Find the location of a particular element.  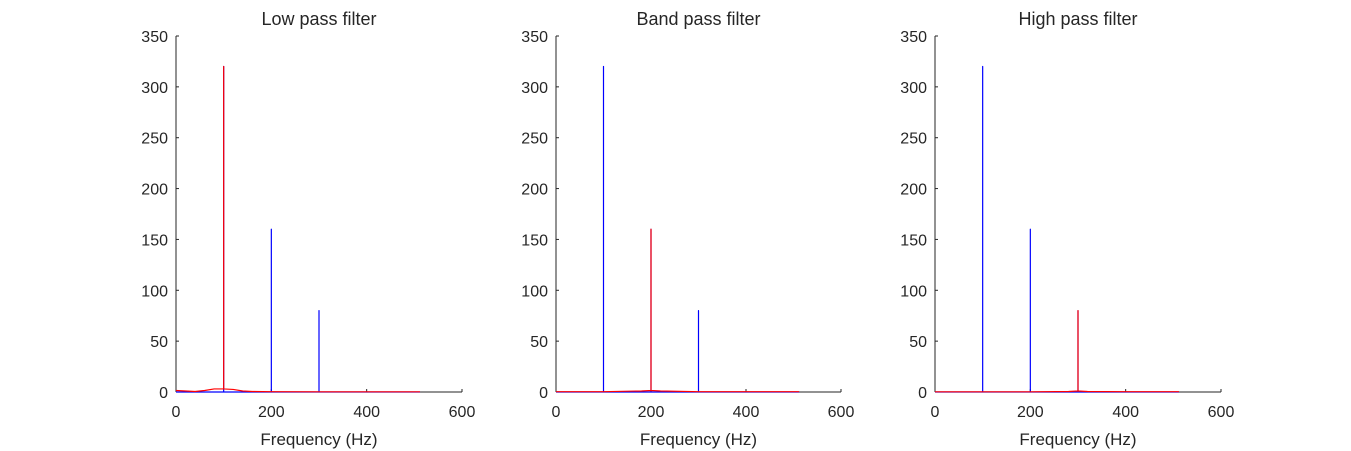

chart-title: Low pass filter is located at coordinates (318, 19).